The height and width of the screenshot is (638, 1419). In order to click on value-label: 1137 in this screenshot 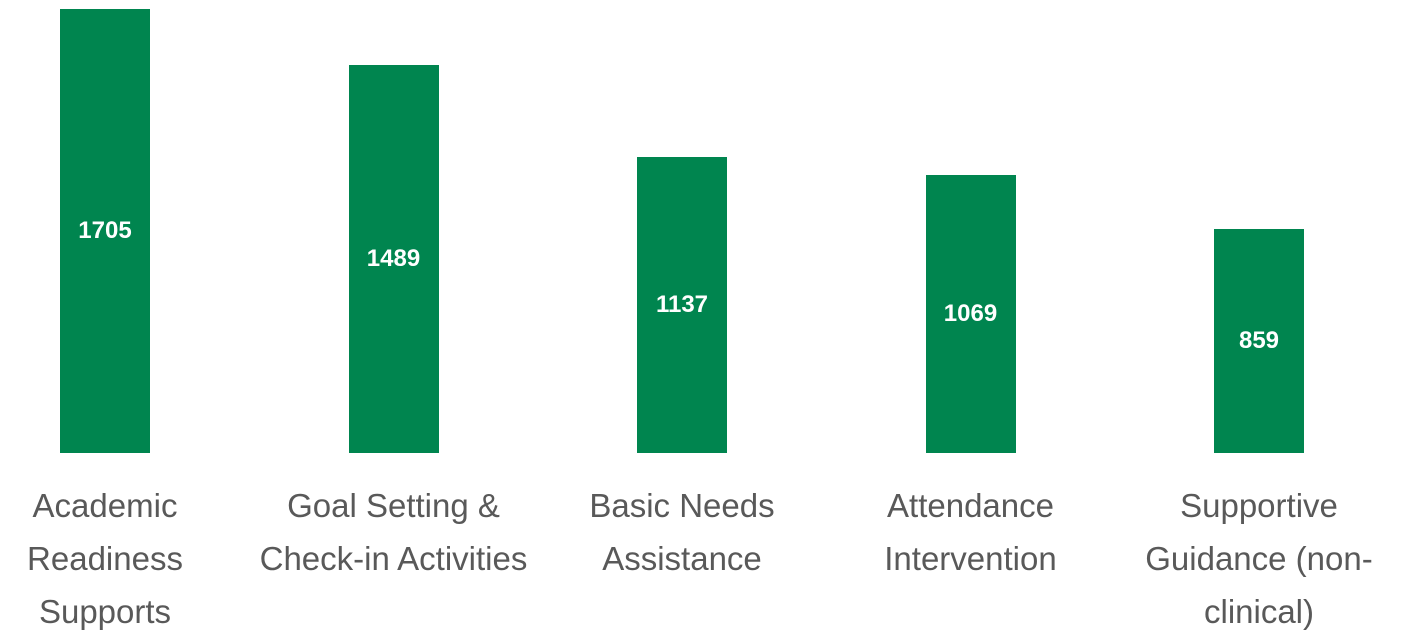, I will do `click(682, 304)`.